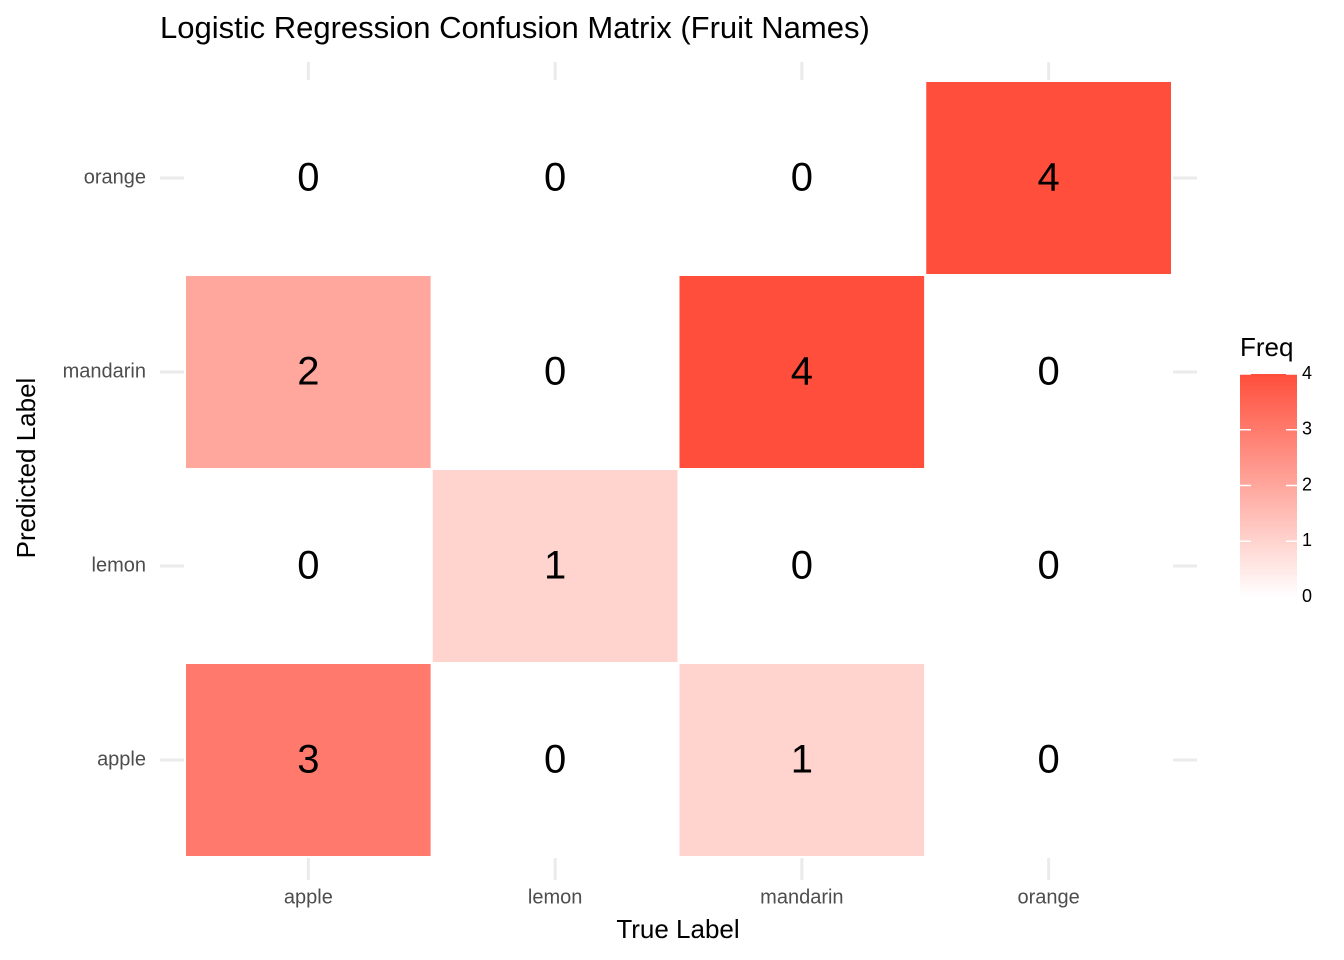 Image resolution: width=1344 pixels, height=960 pixels. I want to click on y-tick-label: mandarin, so click(104, 371).